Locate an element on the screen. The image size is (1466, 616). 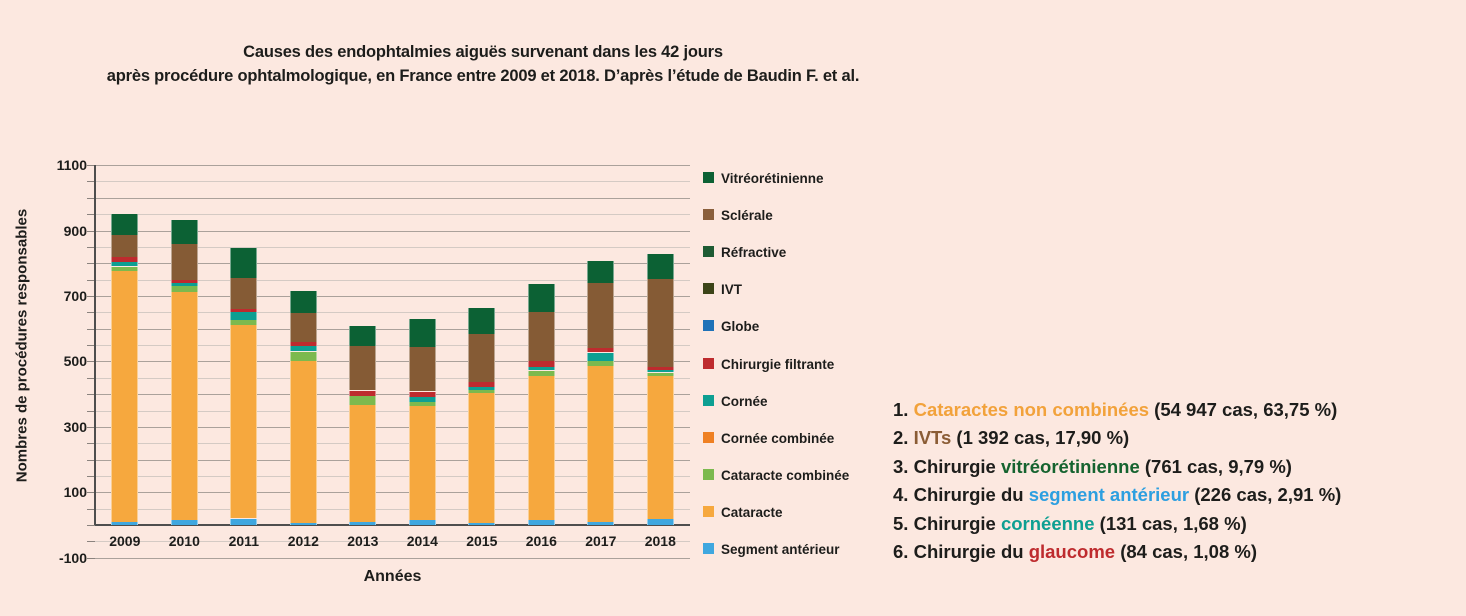
legend-label: Cataracte combinée is located at coordinates (785, 475).